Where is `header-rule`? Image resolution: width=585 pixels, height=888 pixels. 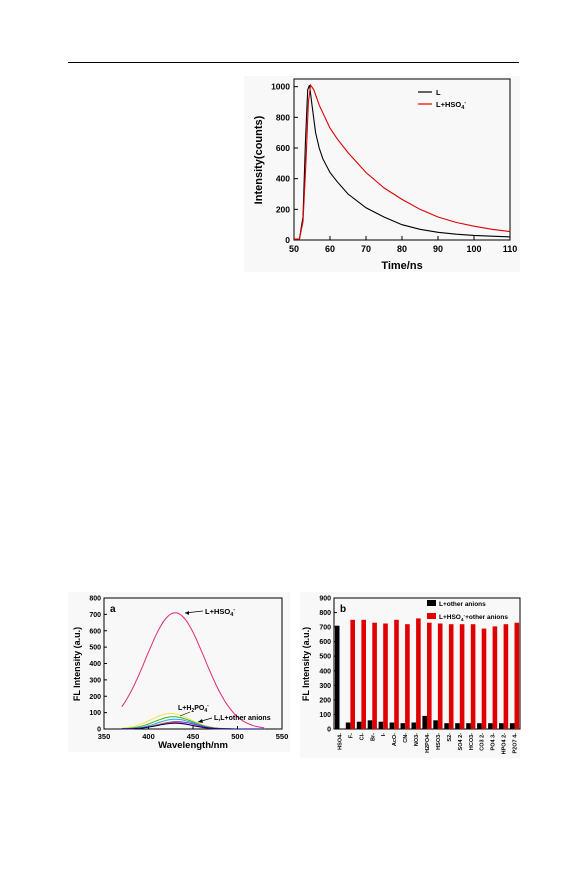
header-rule is located at coordinates (293, 62).